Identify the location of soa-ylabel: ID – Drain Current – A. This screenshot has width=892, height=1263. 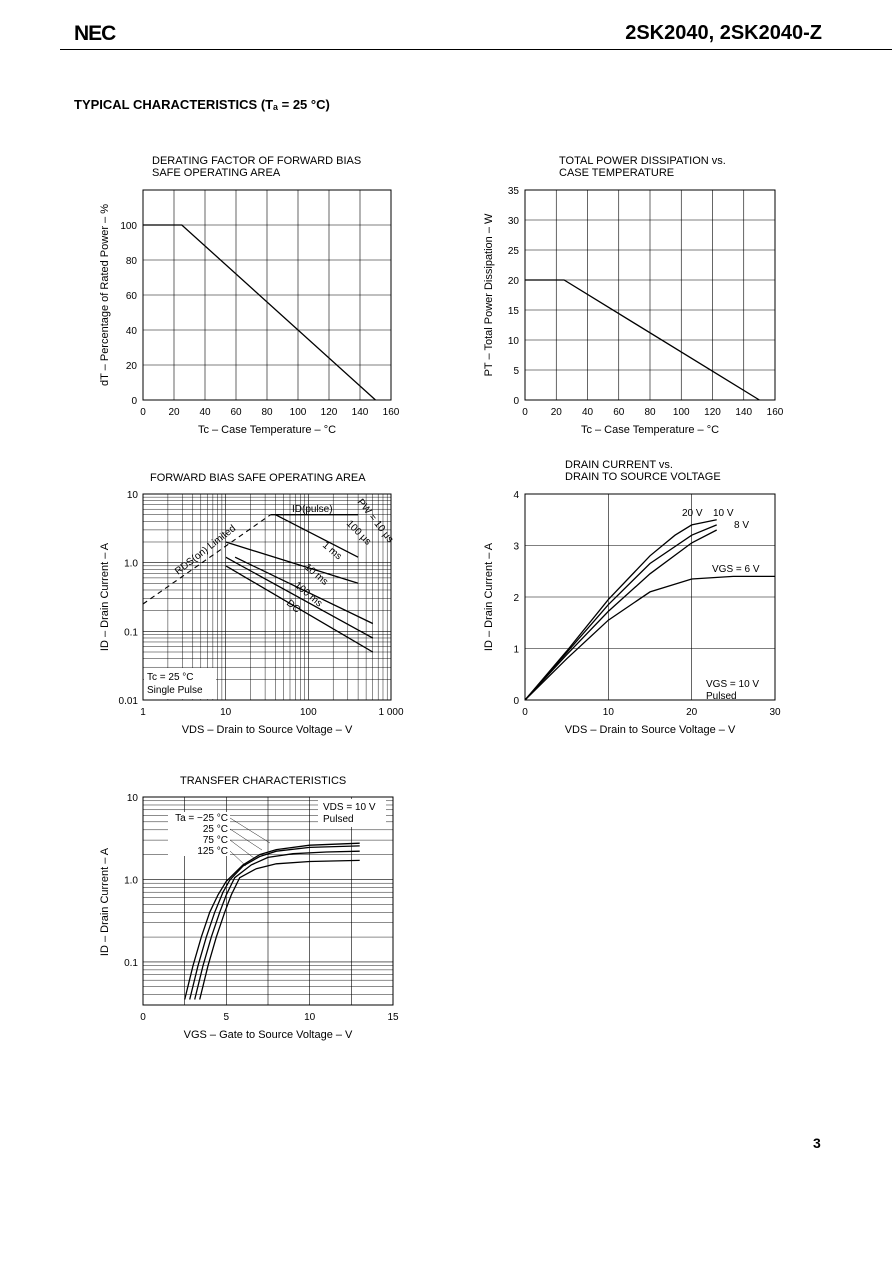
(105, 596).